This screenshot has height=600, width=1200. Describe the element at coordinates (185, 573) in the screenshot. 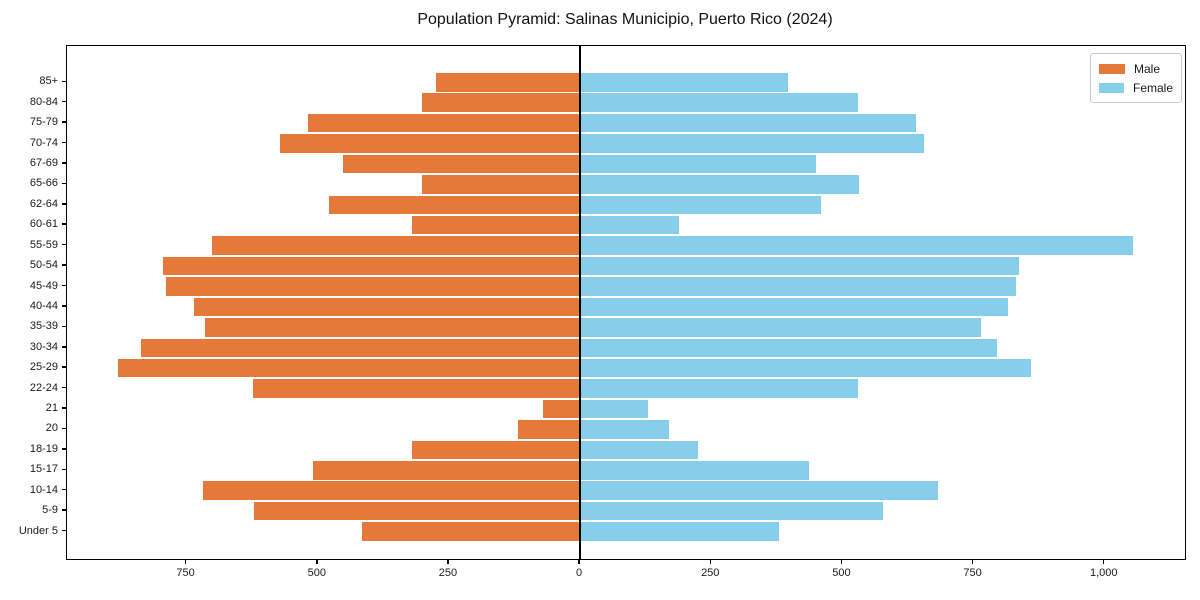

I see `x-tick-label-750: 750` at that location.